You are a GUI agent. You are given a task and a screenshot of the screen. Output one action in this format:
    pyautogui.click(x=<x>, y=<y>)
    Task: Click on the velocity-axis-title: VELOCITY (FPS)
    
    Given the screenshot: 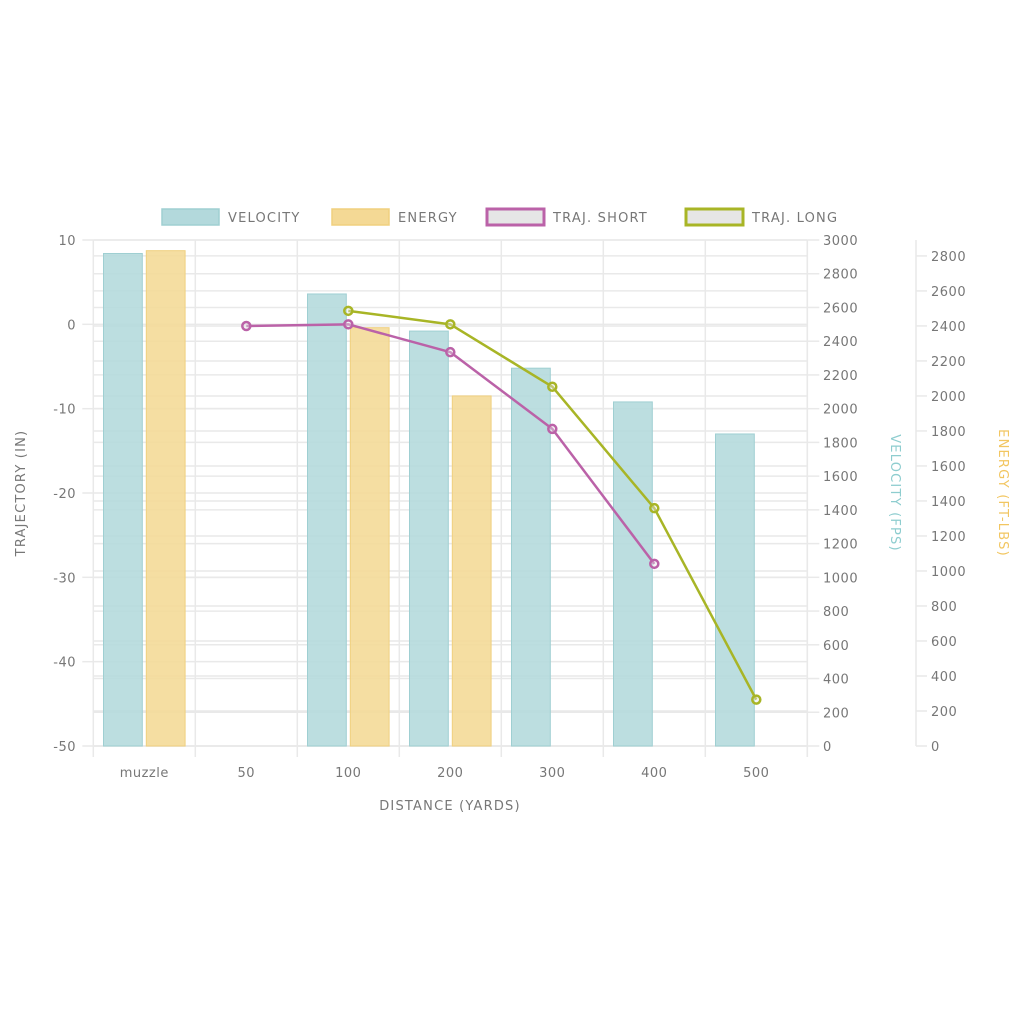 What is the action you would take?
    pyautogui.click(x=894, y=493)
    